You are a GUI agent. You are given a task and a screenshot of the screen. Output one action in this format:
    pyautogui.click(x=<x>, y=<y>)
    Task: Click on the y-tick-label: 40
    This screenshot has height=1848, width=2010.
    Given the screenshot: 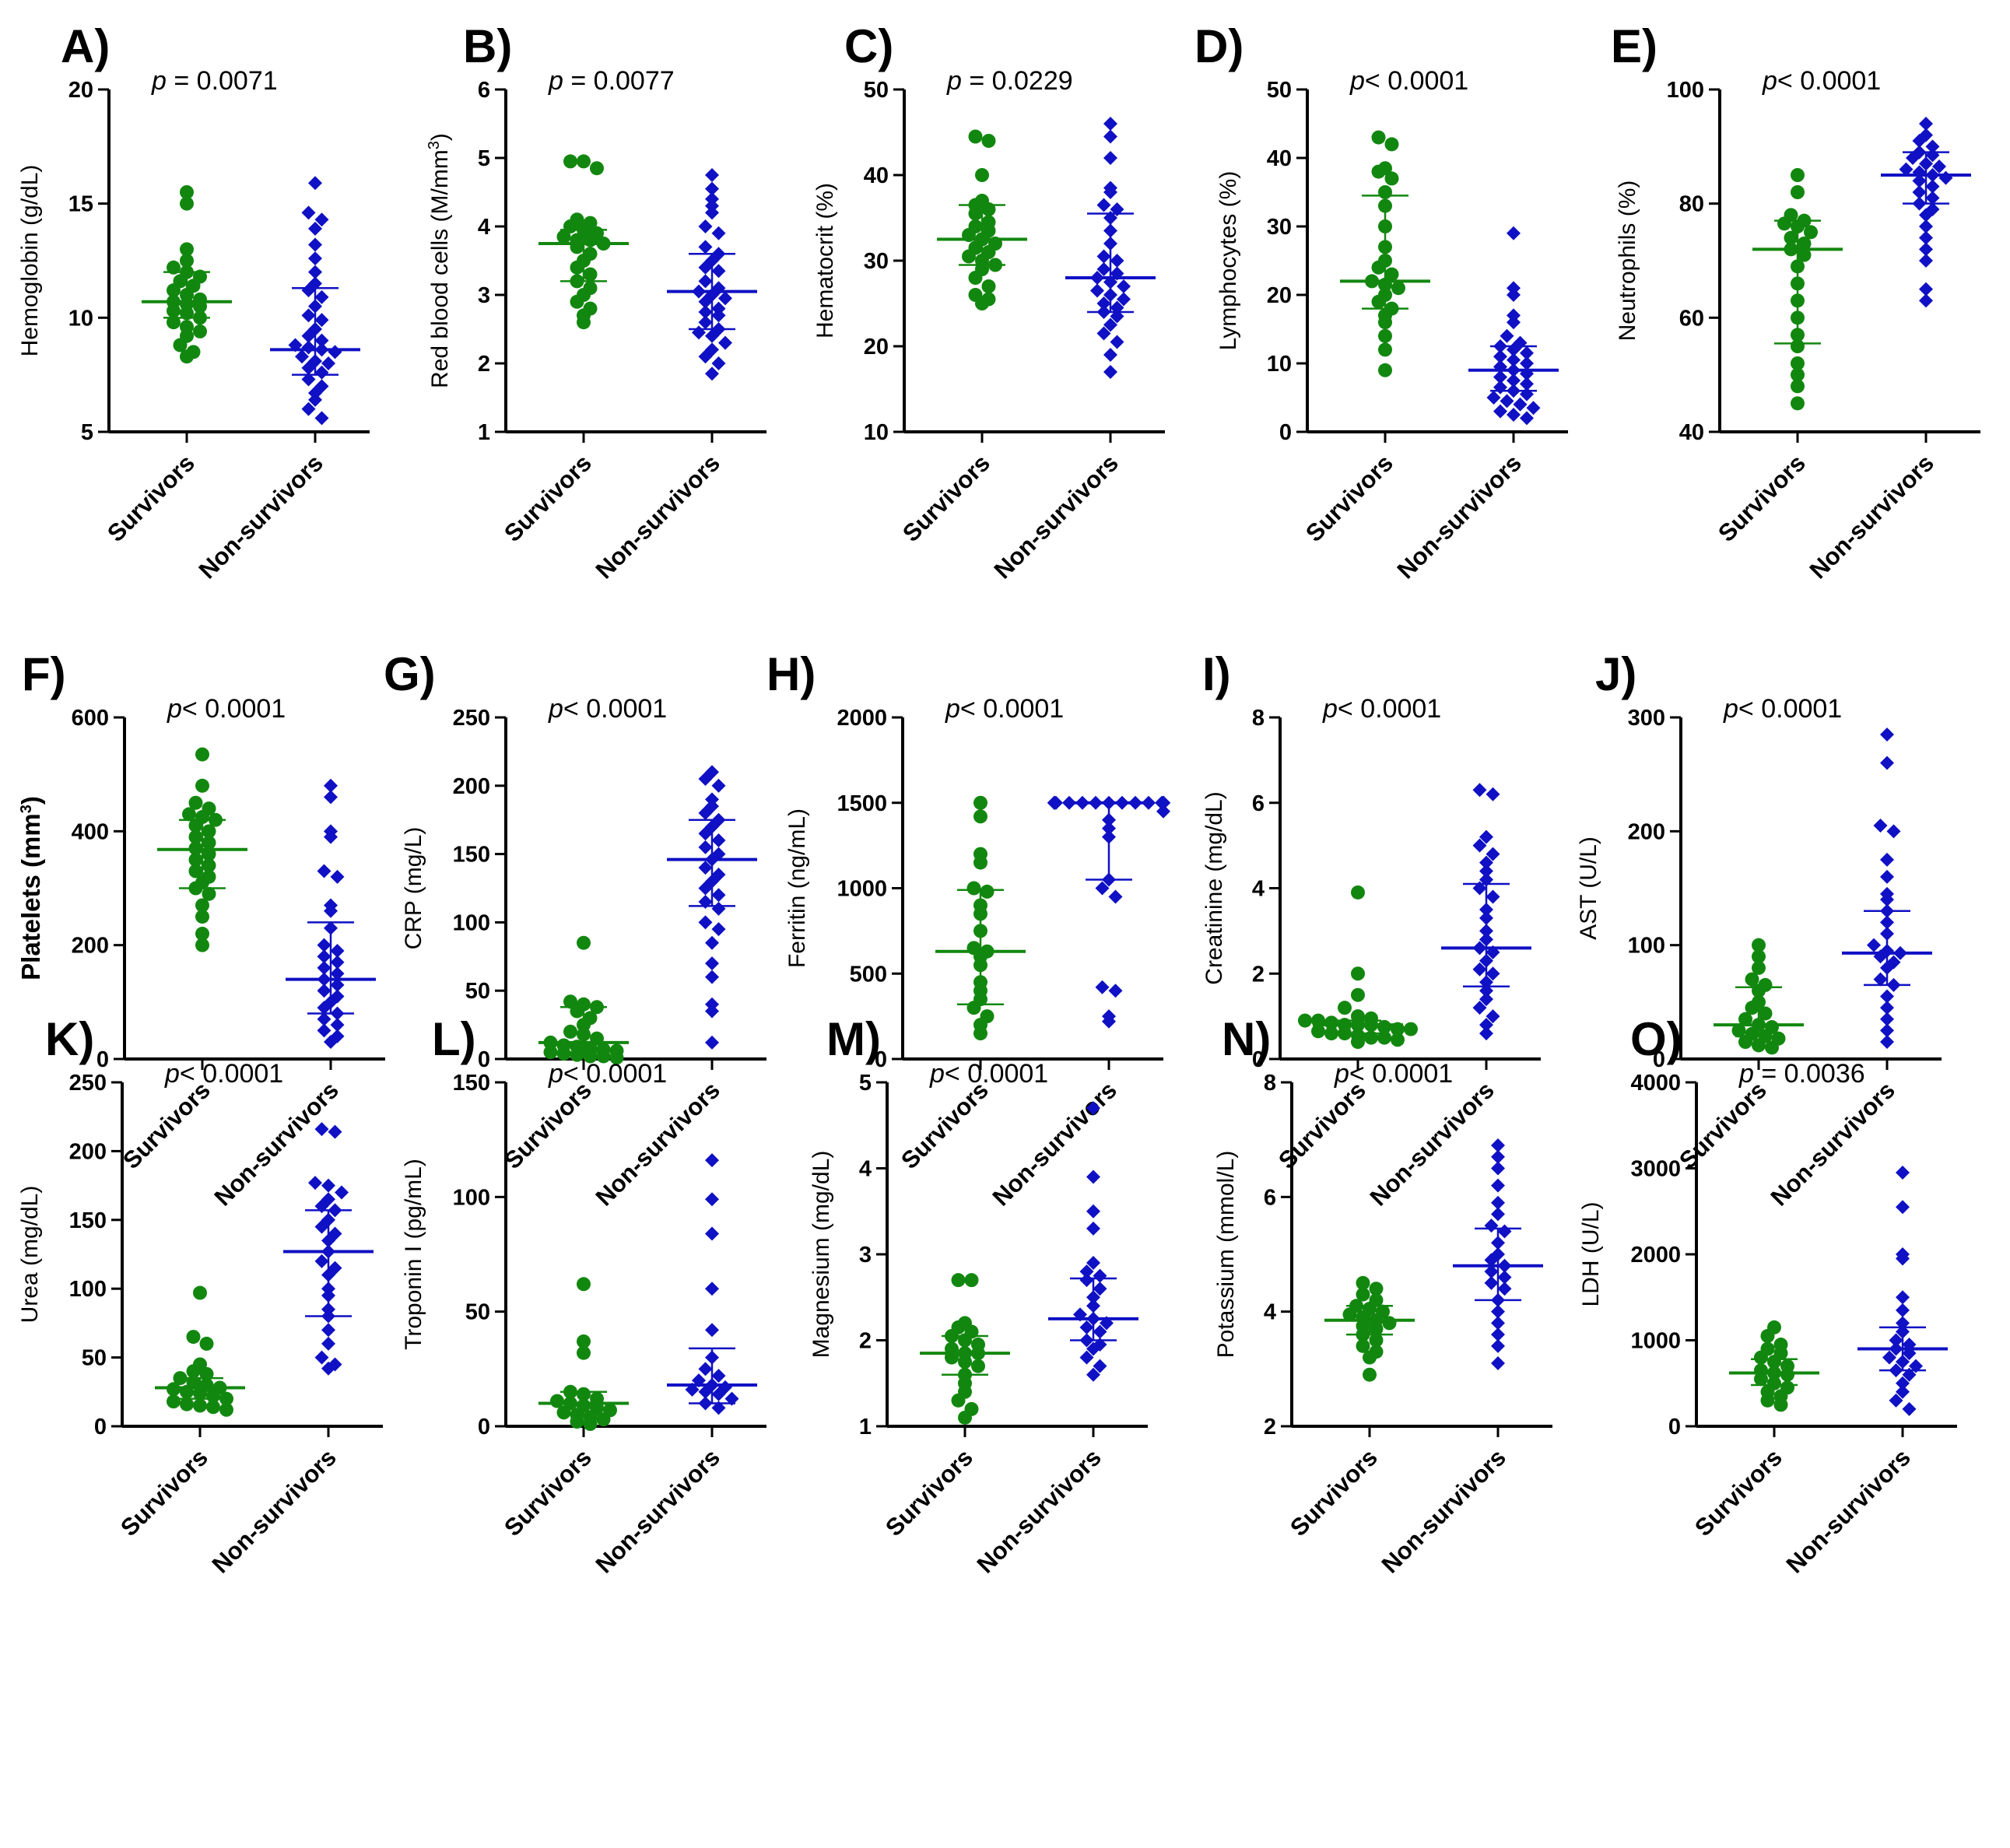 What is the action you would take?
    pyautogui.click(x=1279, y=158)
    